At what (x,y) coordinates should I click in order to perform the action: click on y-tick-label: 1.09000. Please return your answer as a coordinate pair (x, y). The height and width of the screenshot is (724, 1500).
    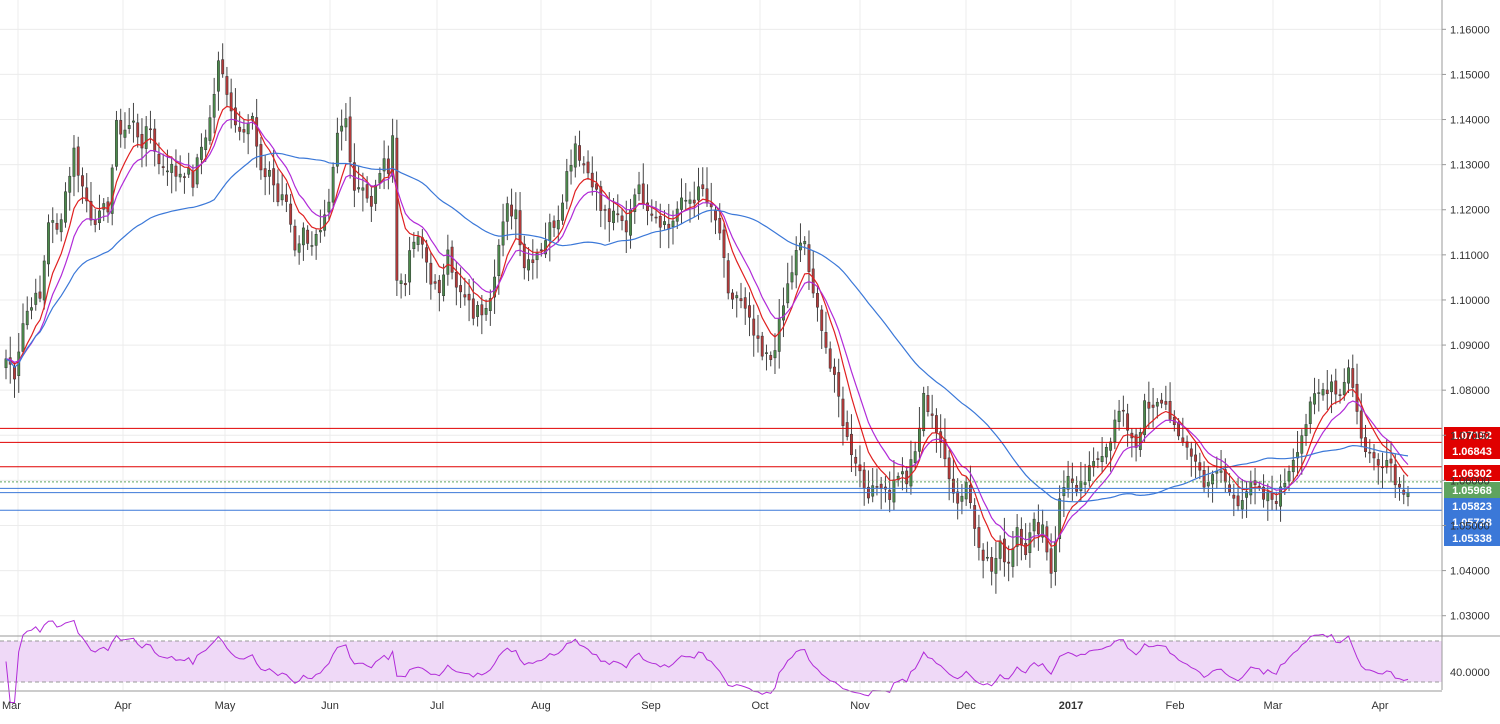
    Looking at the image, I should click on (1470, 346).